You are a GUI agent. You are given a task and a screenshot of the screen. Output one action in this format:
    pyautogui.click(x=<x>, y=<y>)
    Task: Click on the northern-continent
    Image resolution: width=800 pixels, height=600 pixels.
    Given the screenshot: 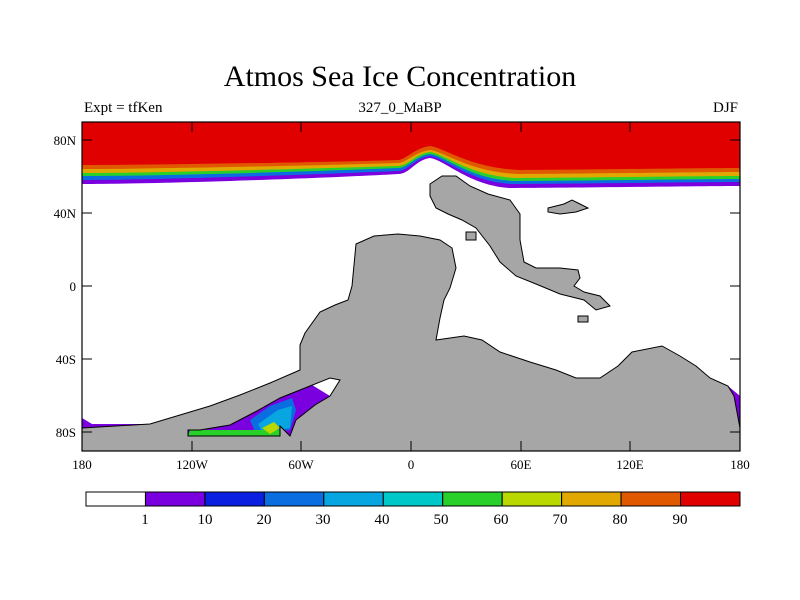 What is the action you would take?
    pyautogui.click(x=520, y=243)
    